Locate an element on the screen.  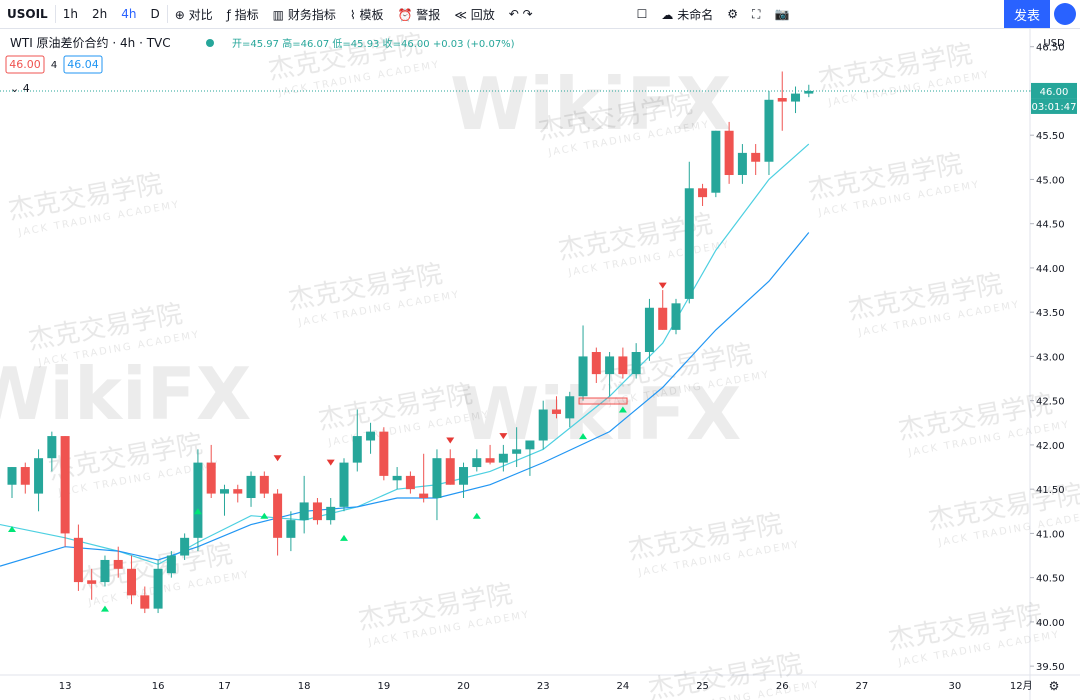
button: ⏰ 警报 is located at coordinates (419, 14).